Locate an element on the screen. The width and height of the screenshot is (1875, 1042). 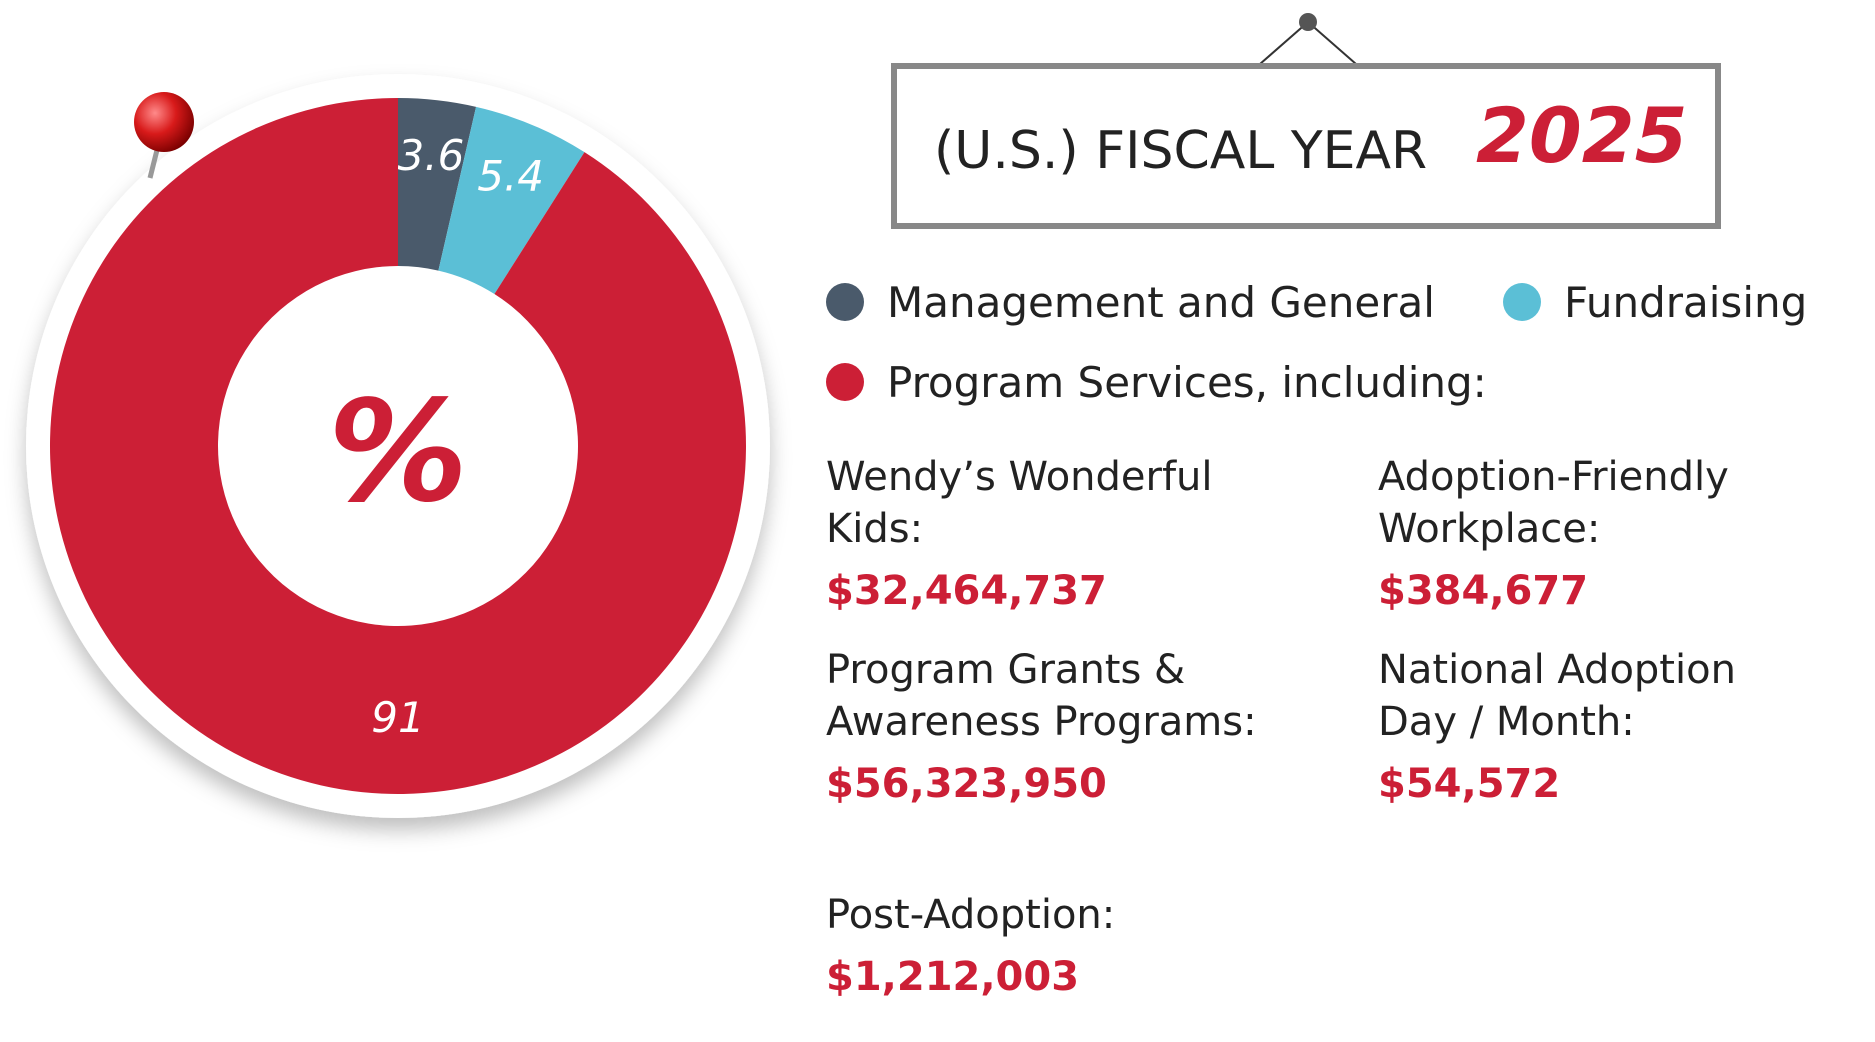
slice-label: 3.6 is located at coordinates (431, 155).